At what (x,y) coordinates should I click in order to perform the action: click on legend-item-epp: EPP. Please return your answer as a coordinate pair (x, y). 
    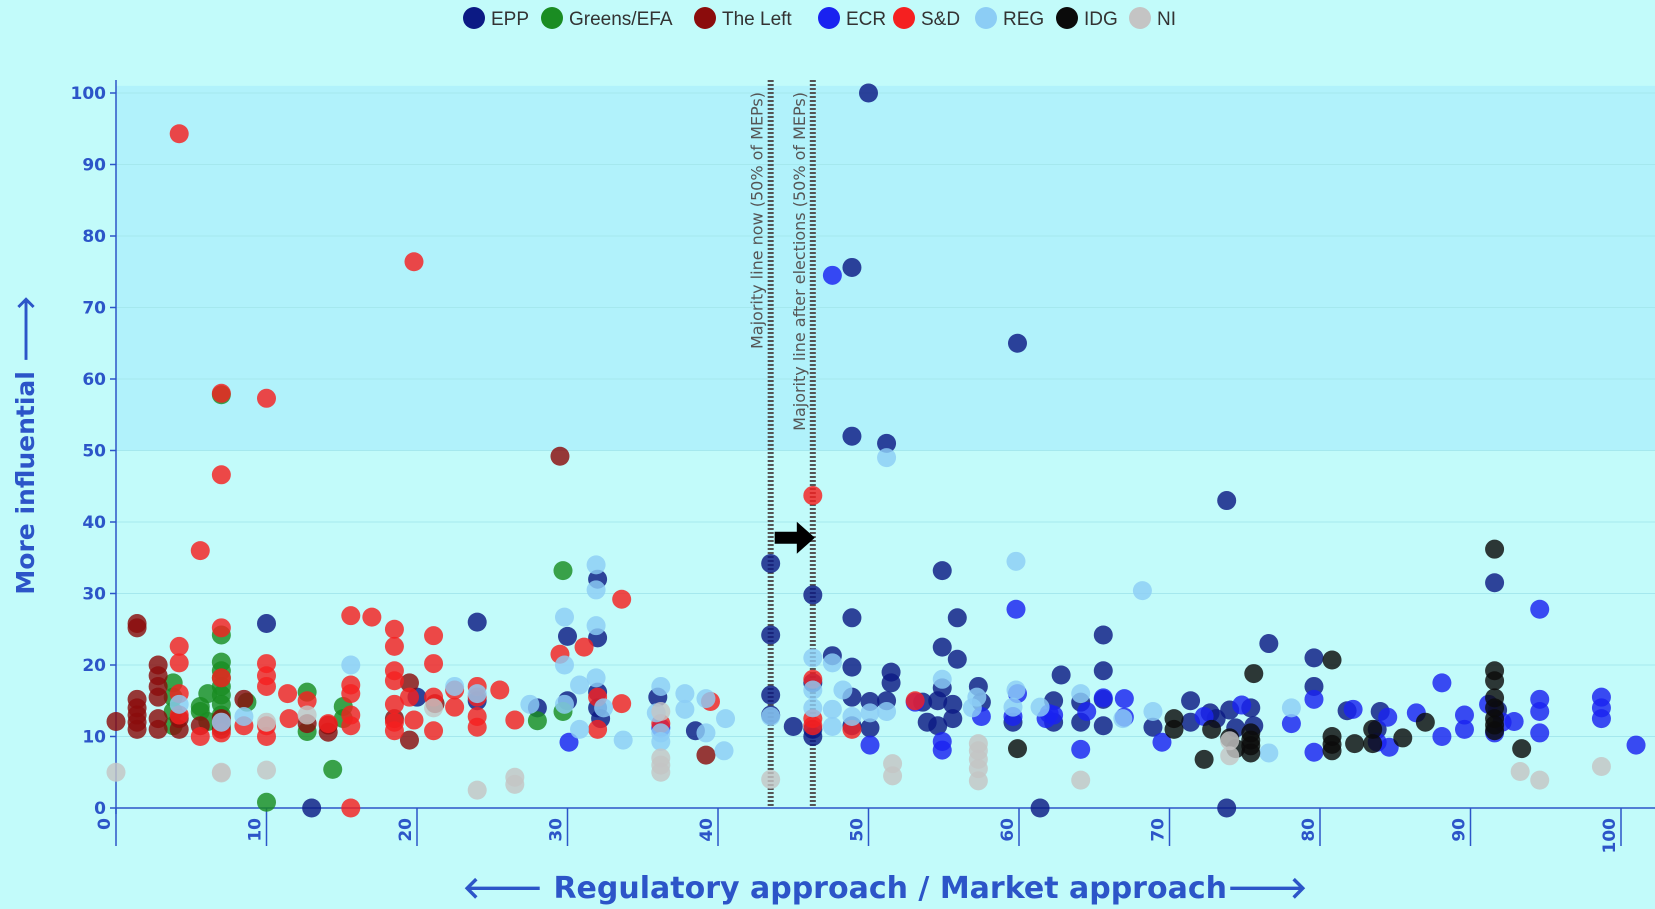
    Looking at the image, I should click on (496, 18).